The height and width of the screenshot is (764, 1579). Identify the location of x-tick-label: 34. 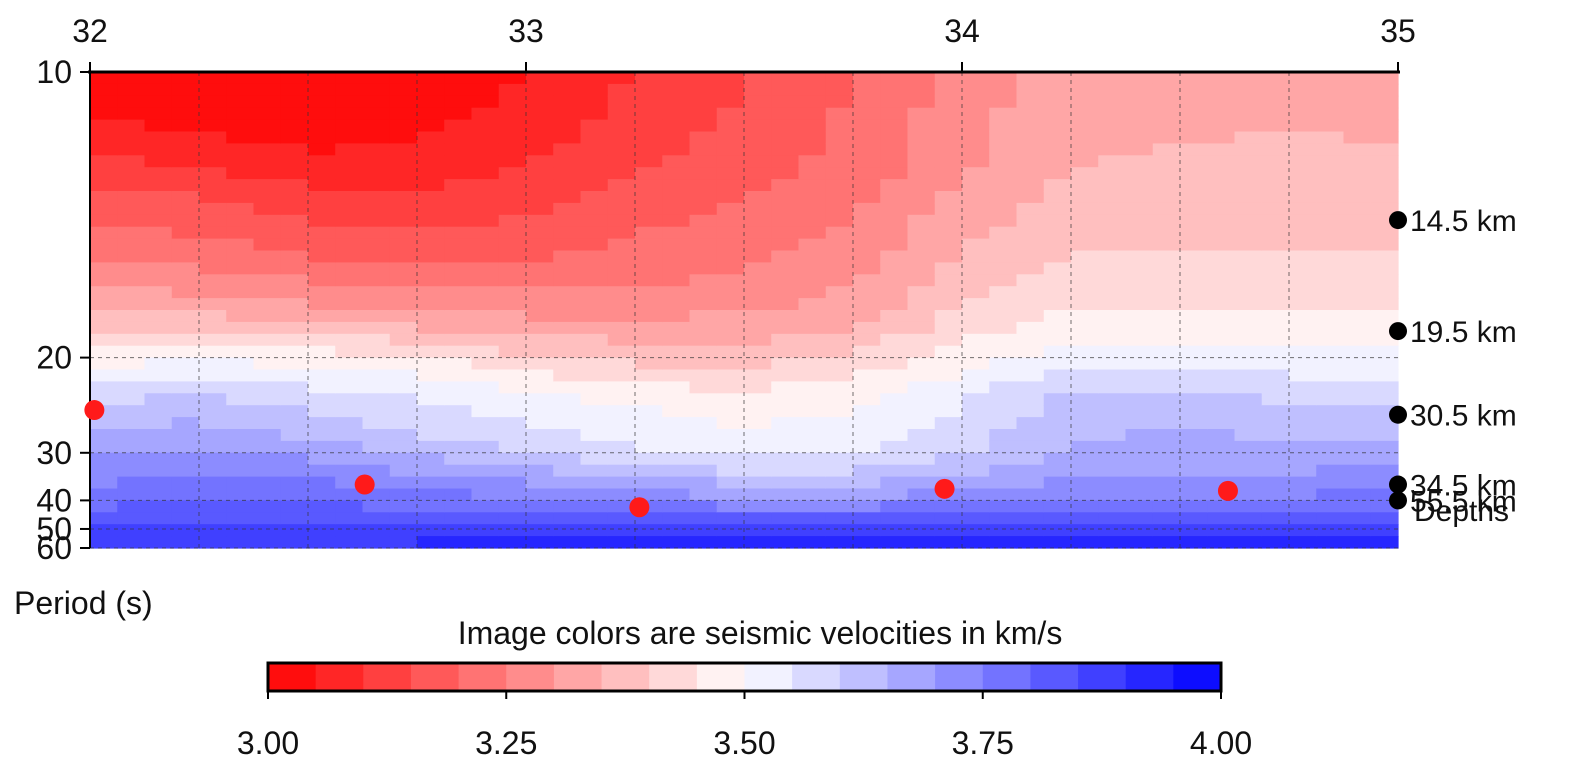
(962, 31).